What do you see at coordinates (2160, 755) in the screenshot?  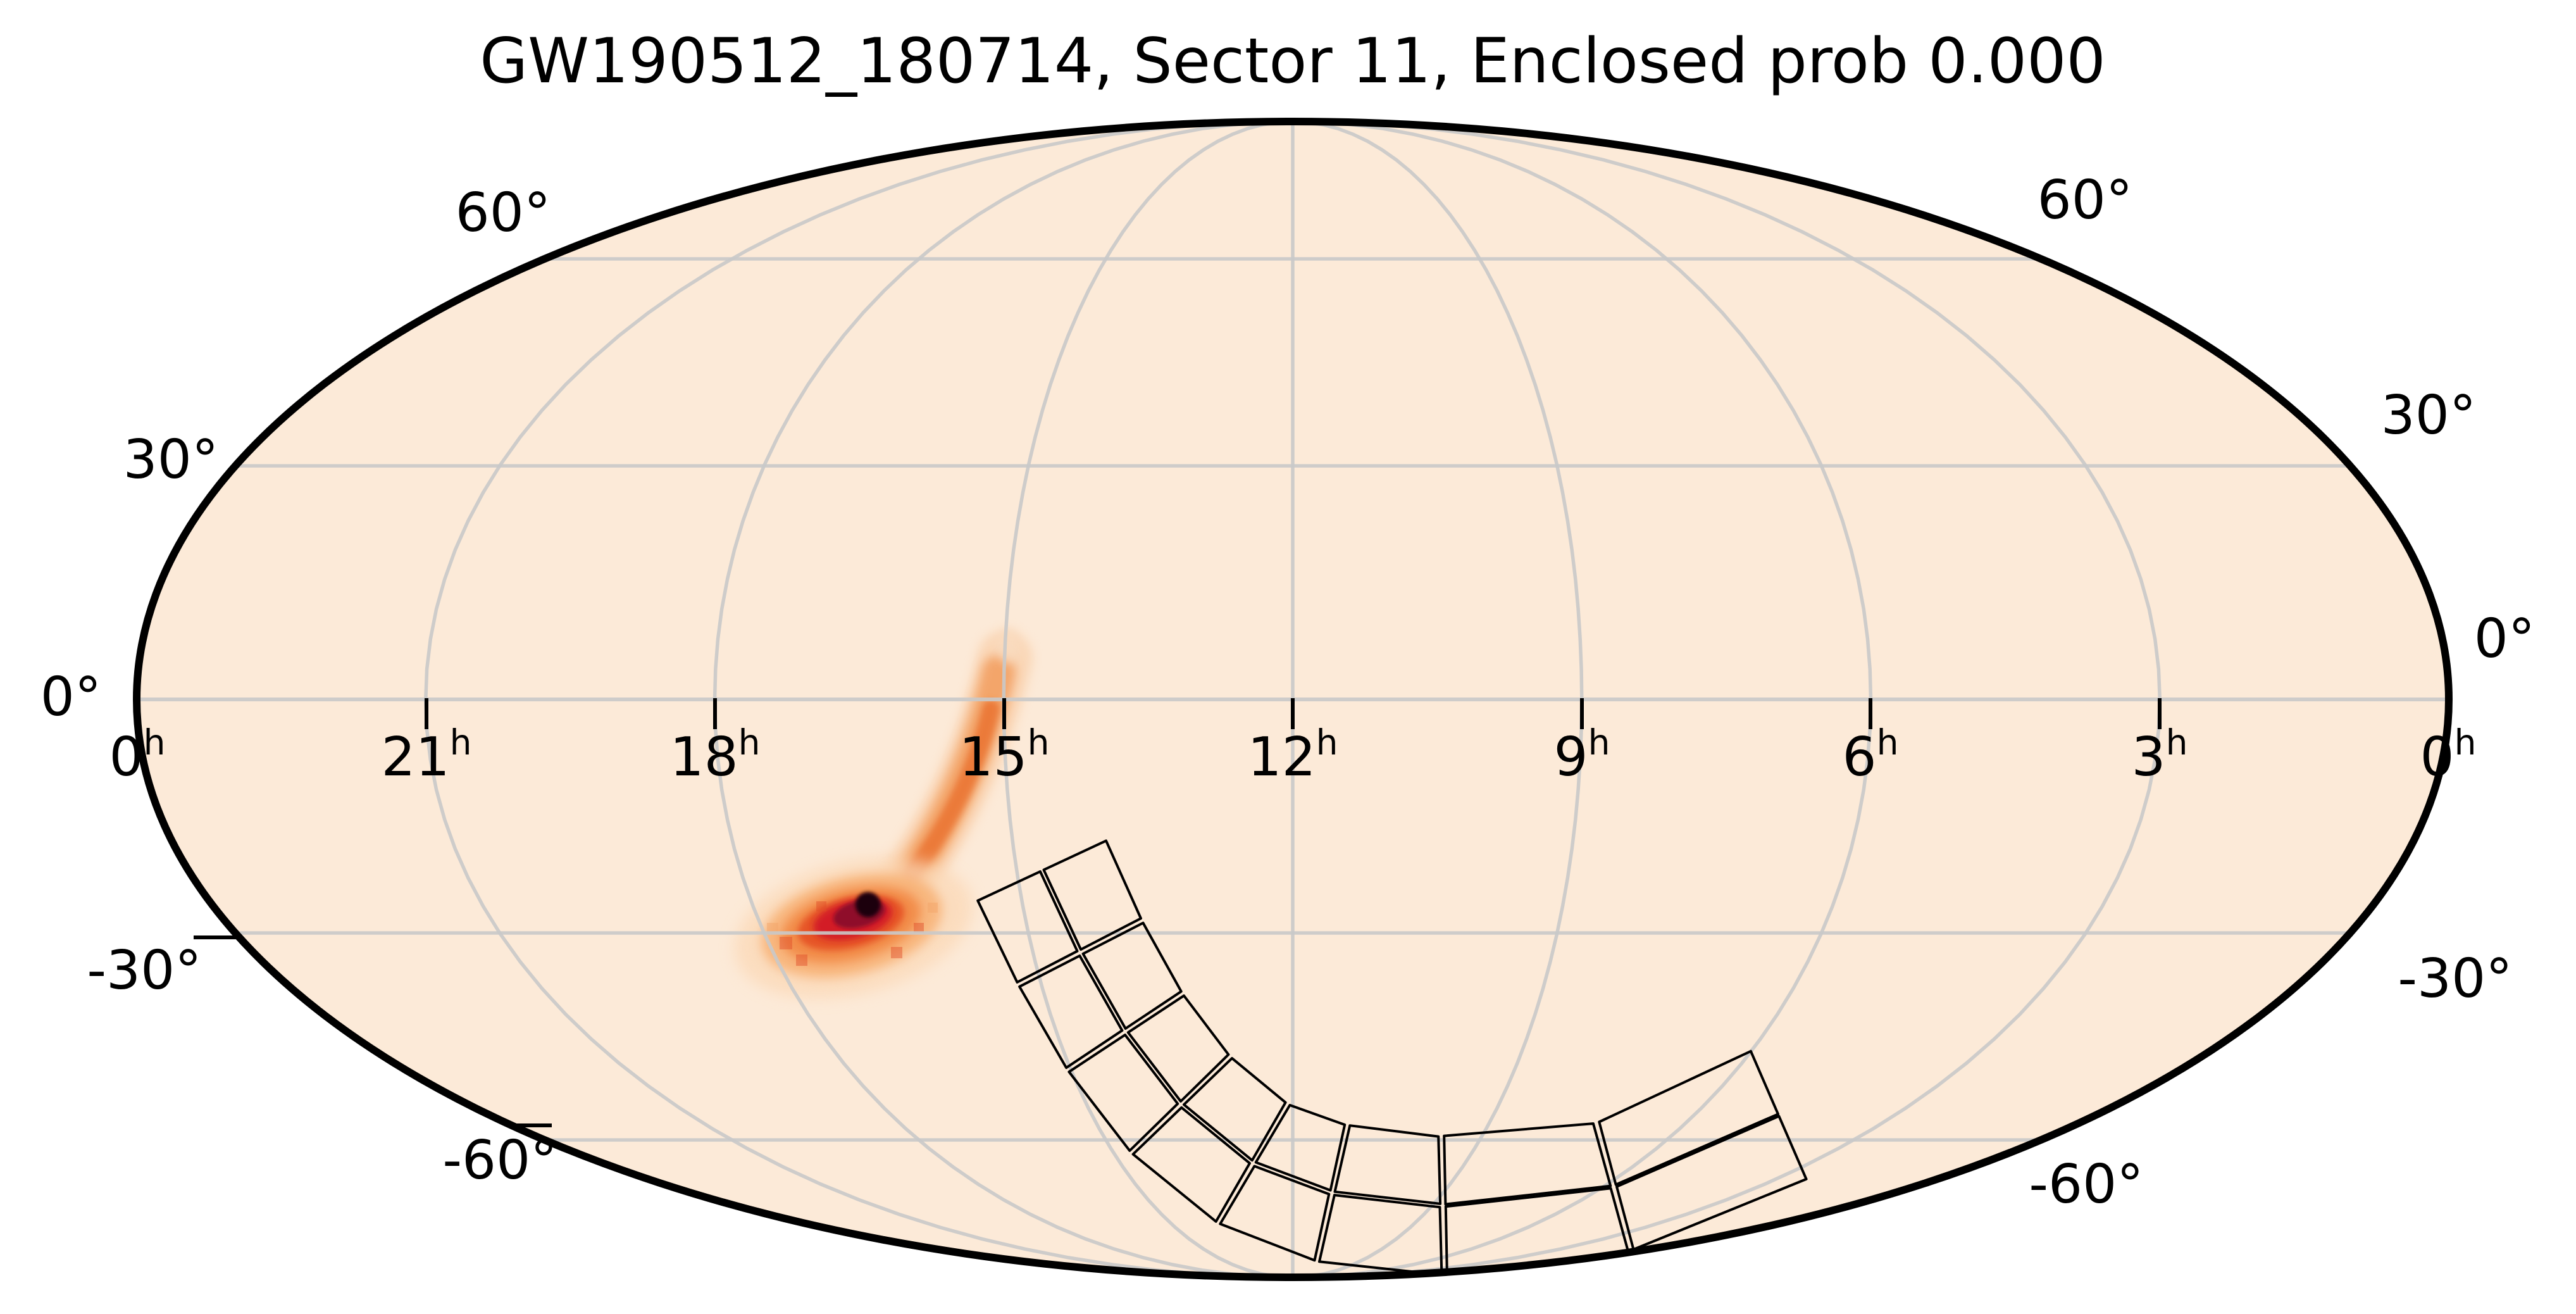 I see `ra-tick-label: 3h` at bounding box center [2160, 755].